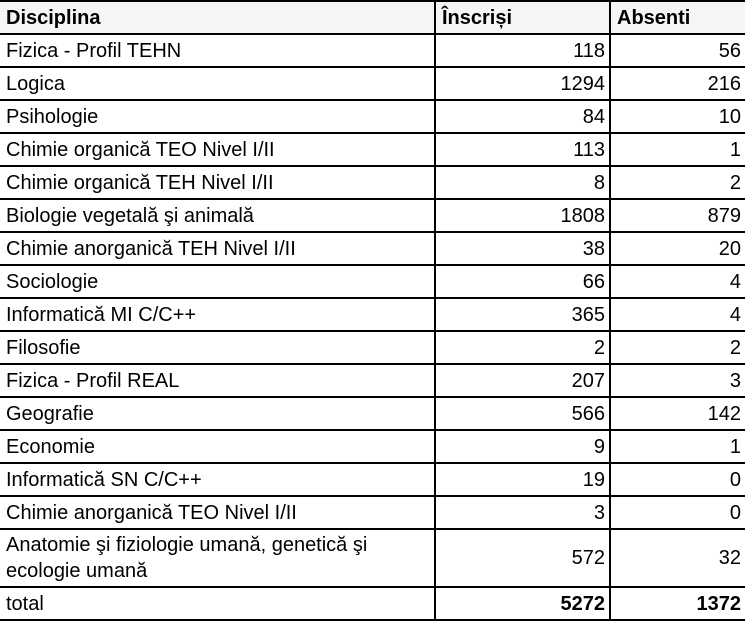  I want to click on table-row: Chimie anorganică TEO Nivel I/II 3 0, so click(372, 512).